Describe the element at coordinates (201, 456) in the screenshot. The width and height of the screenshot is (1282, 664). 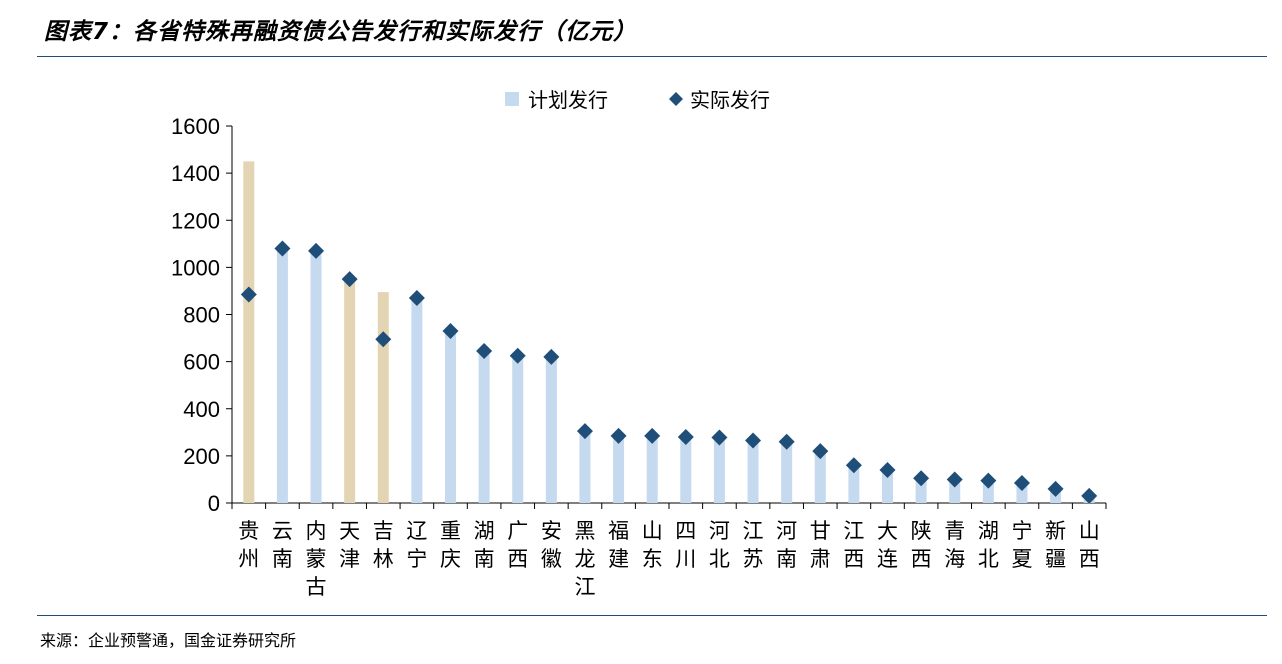
I see `y-tick-label: 200` at that location.